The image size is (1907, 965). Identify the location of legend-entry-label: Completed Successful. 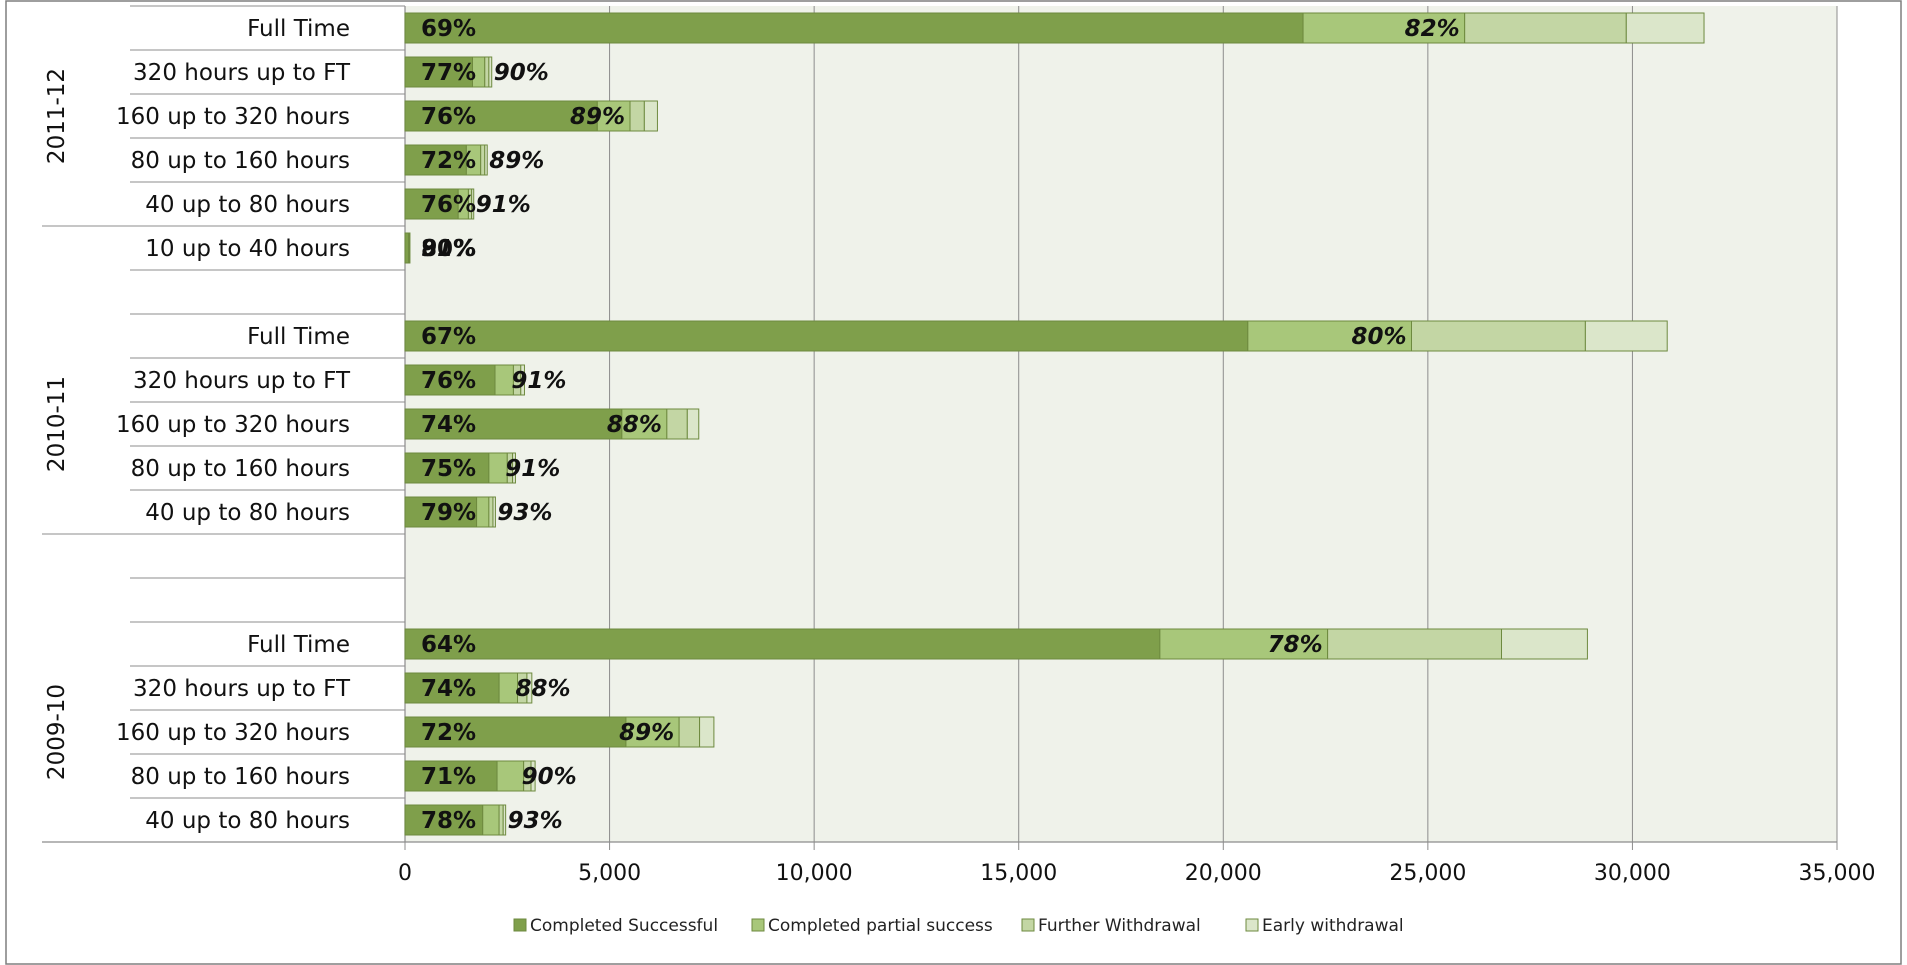
(624, 926).